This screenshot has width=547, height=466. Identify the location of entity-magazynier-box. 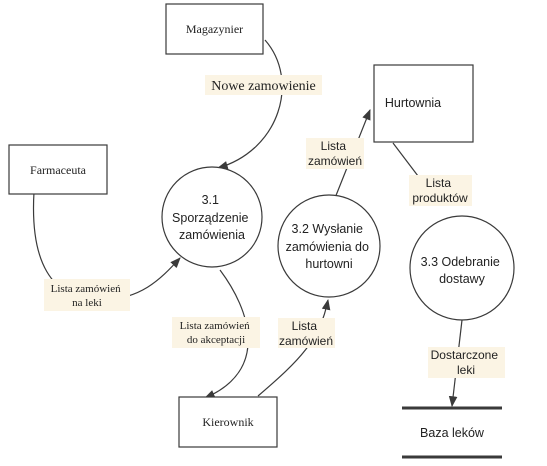
(214, 29).